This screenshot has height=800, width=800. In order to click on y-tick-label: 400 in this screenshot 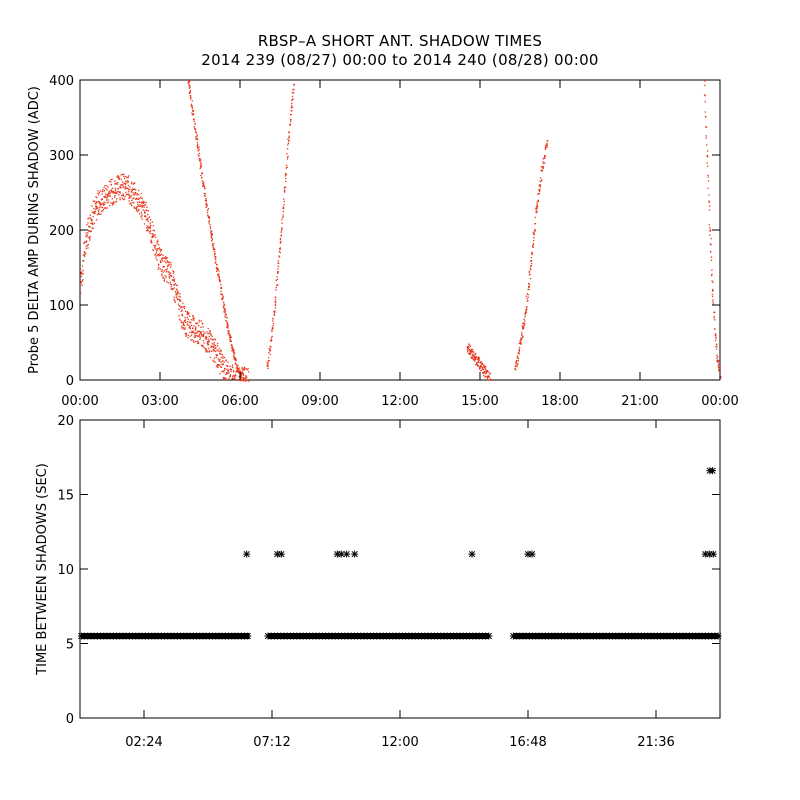, I will do `click(61, 81)`.